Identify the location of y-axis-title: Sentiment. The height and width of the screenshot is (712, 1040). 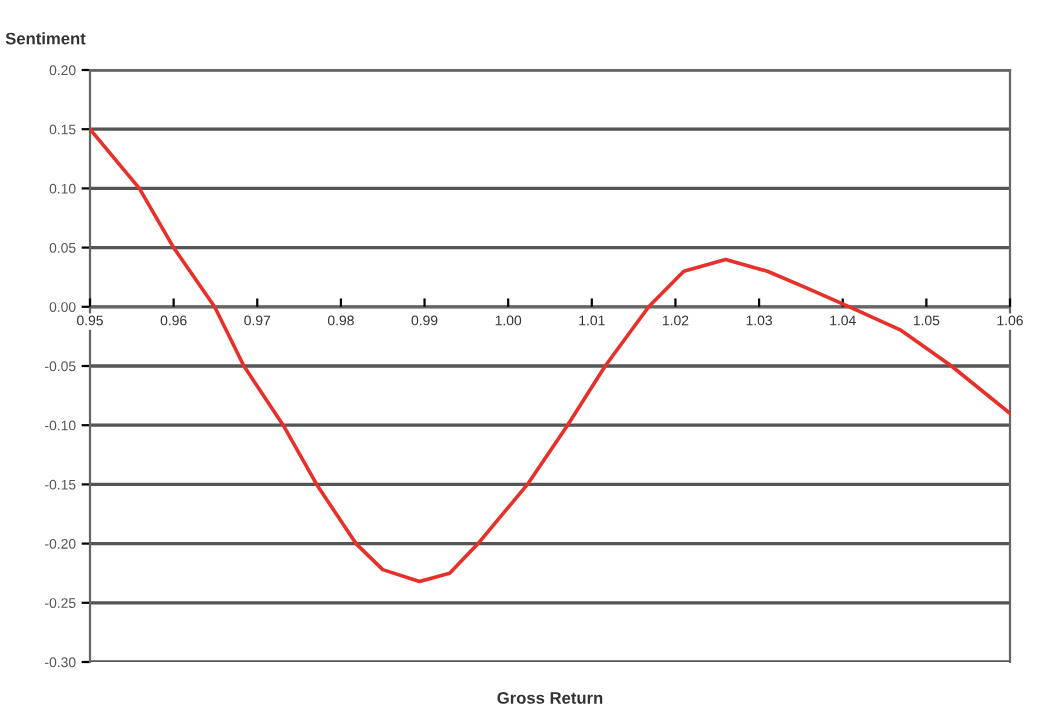
(45, 38).